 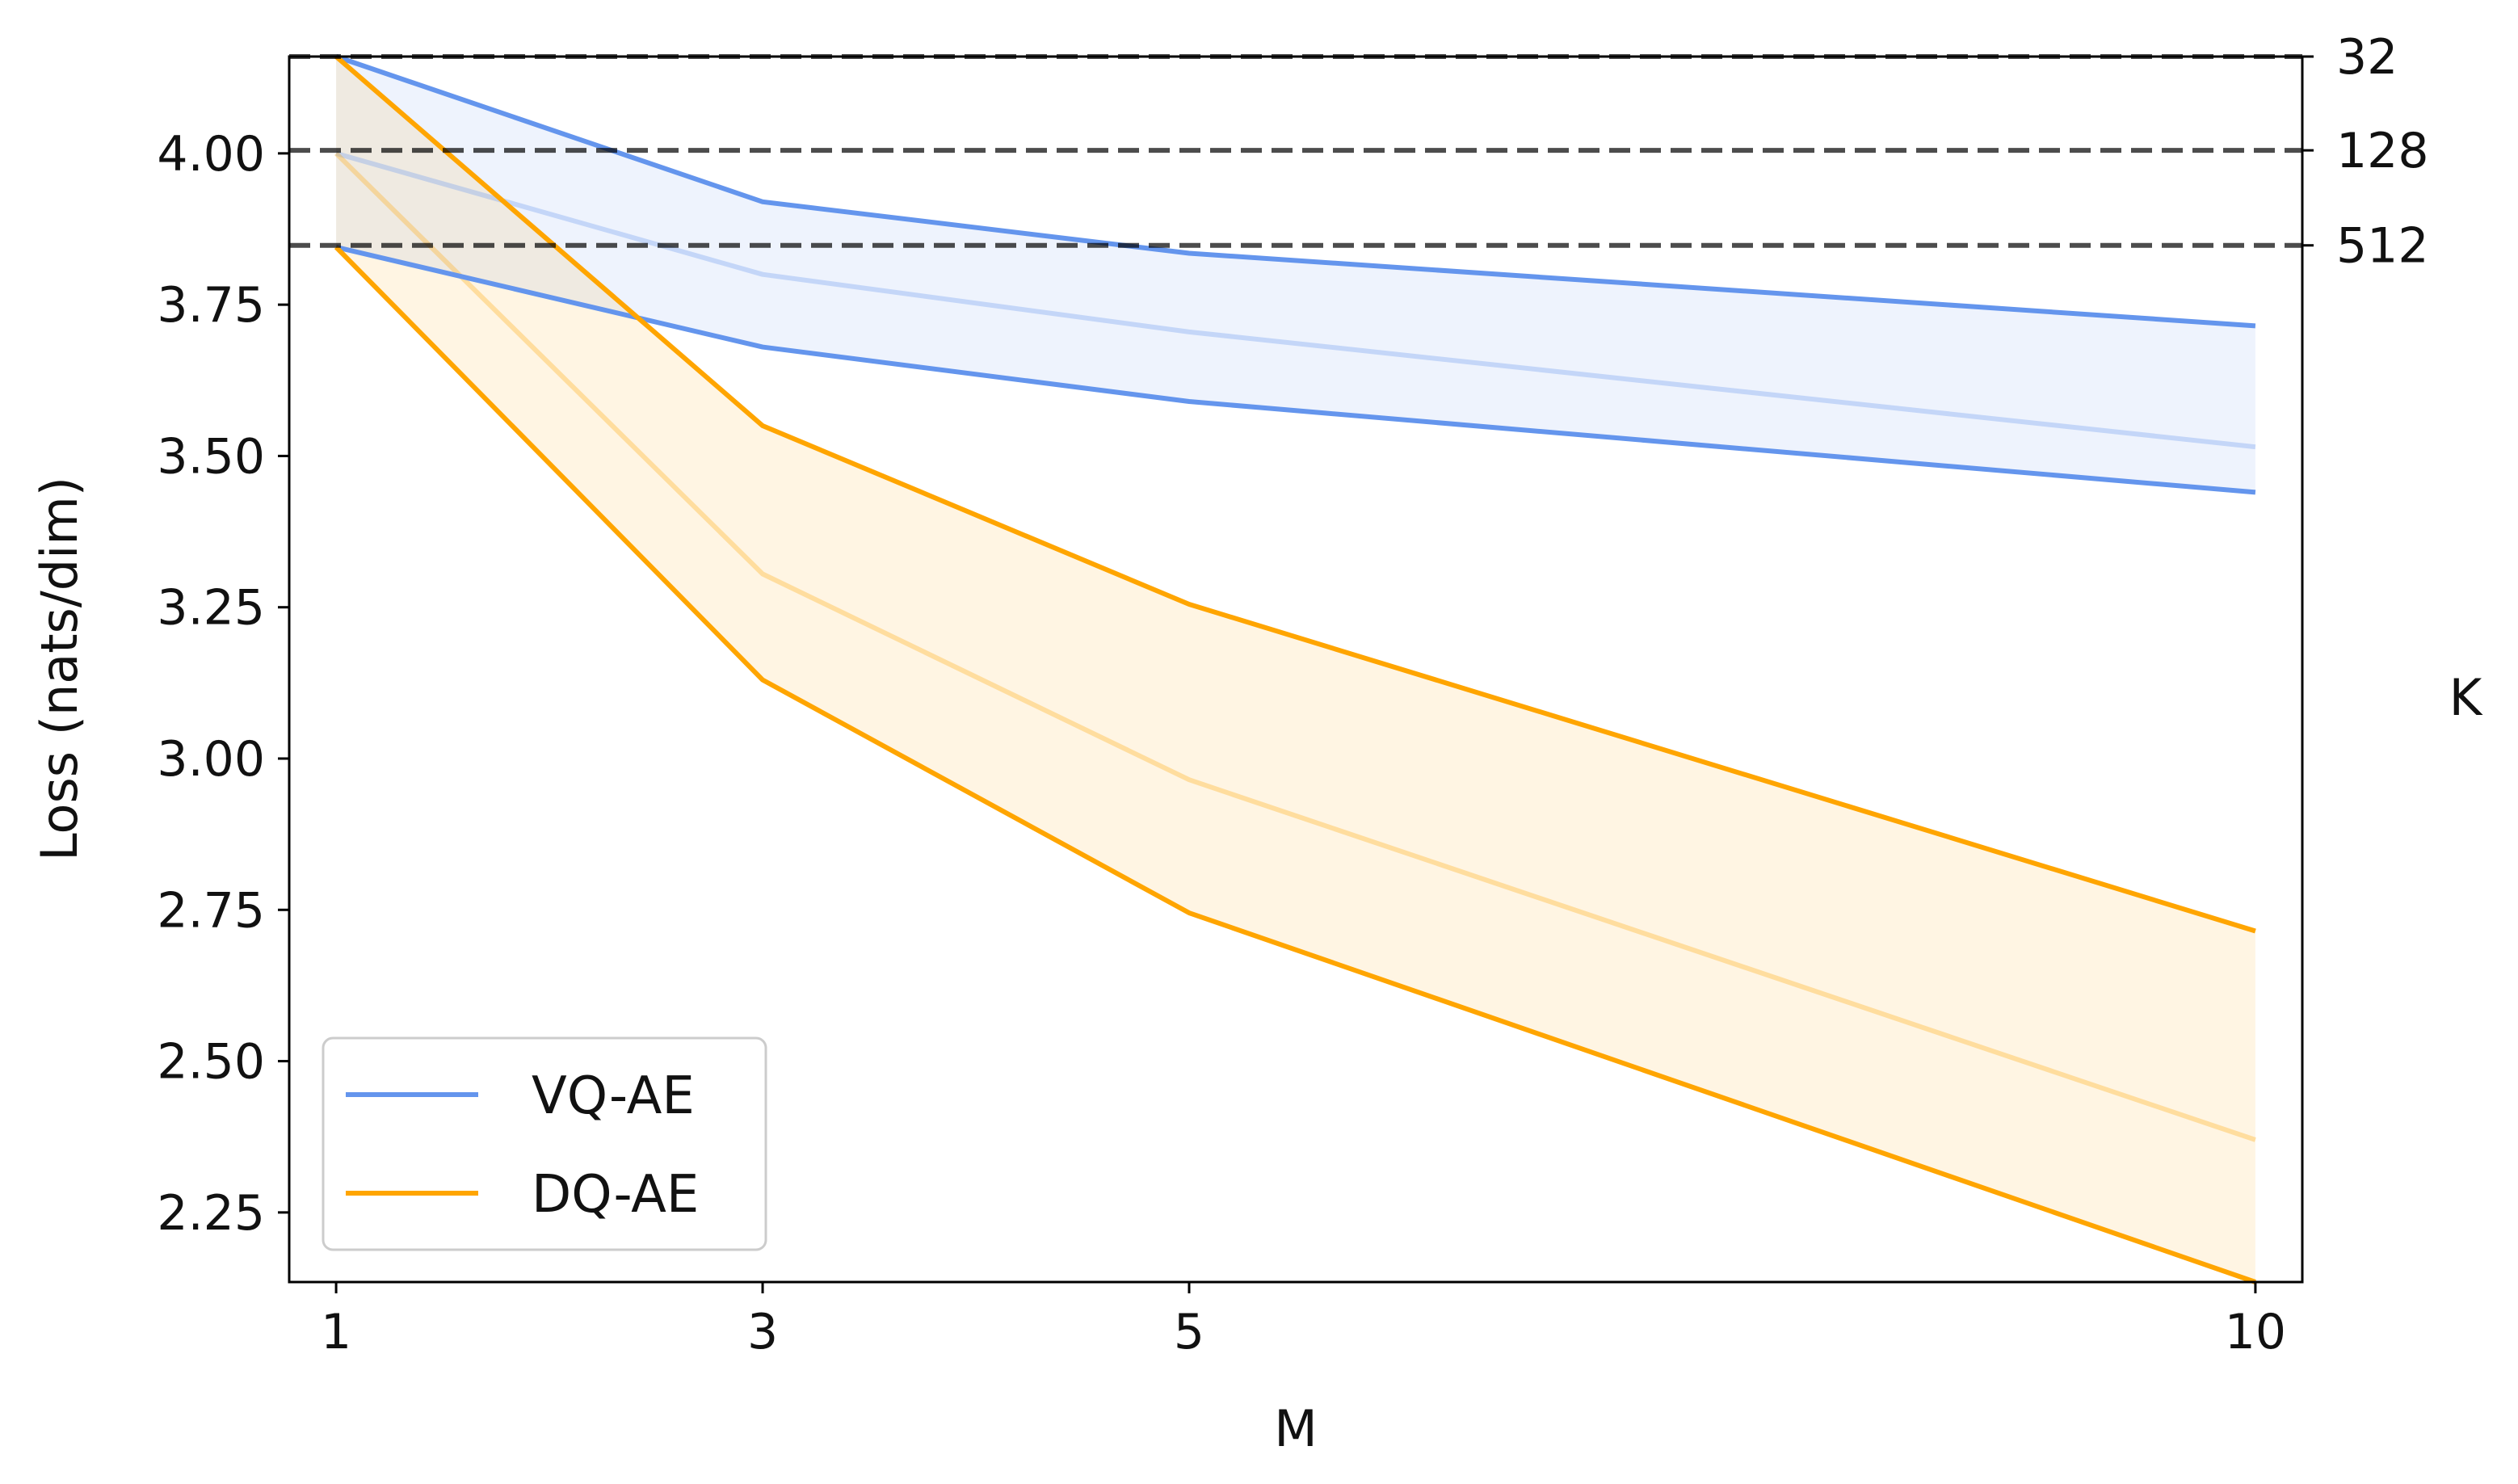 I want to click on y-tick-label: 2.25, so click(x=211, y=1213).